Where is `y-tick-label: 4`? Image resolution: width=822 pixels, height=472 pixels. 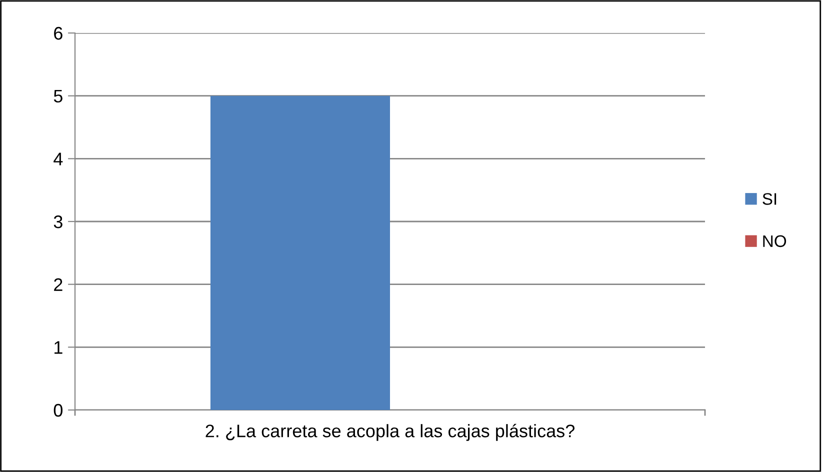
y-tick-label: 4 is located at coordinates (58, 159).